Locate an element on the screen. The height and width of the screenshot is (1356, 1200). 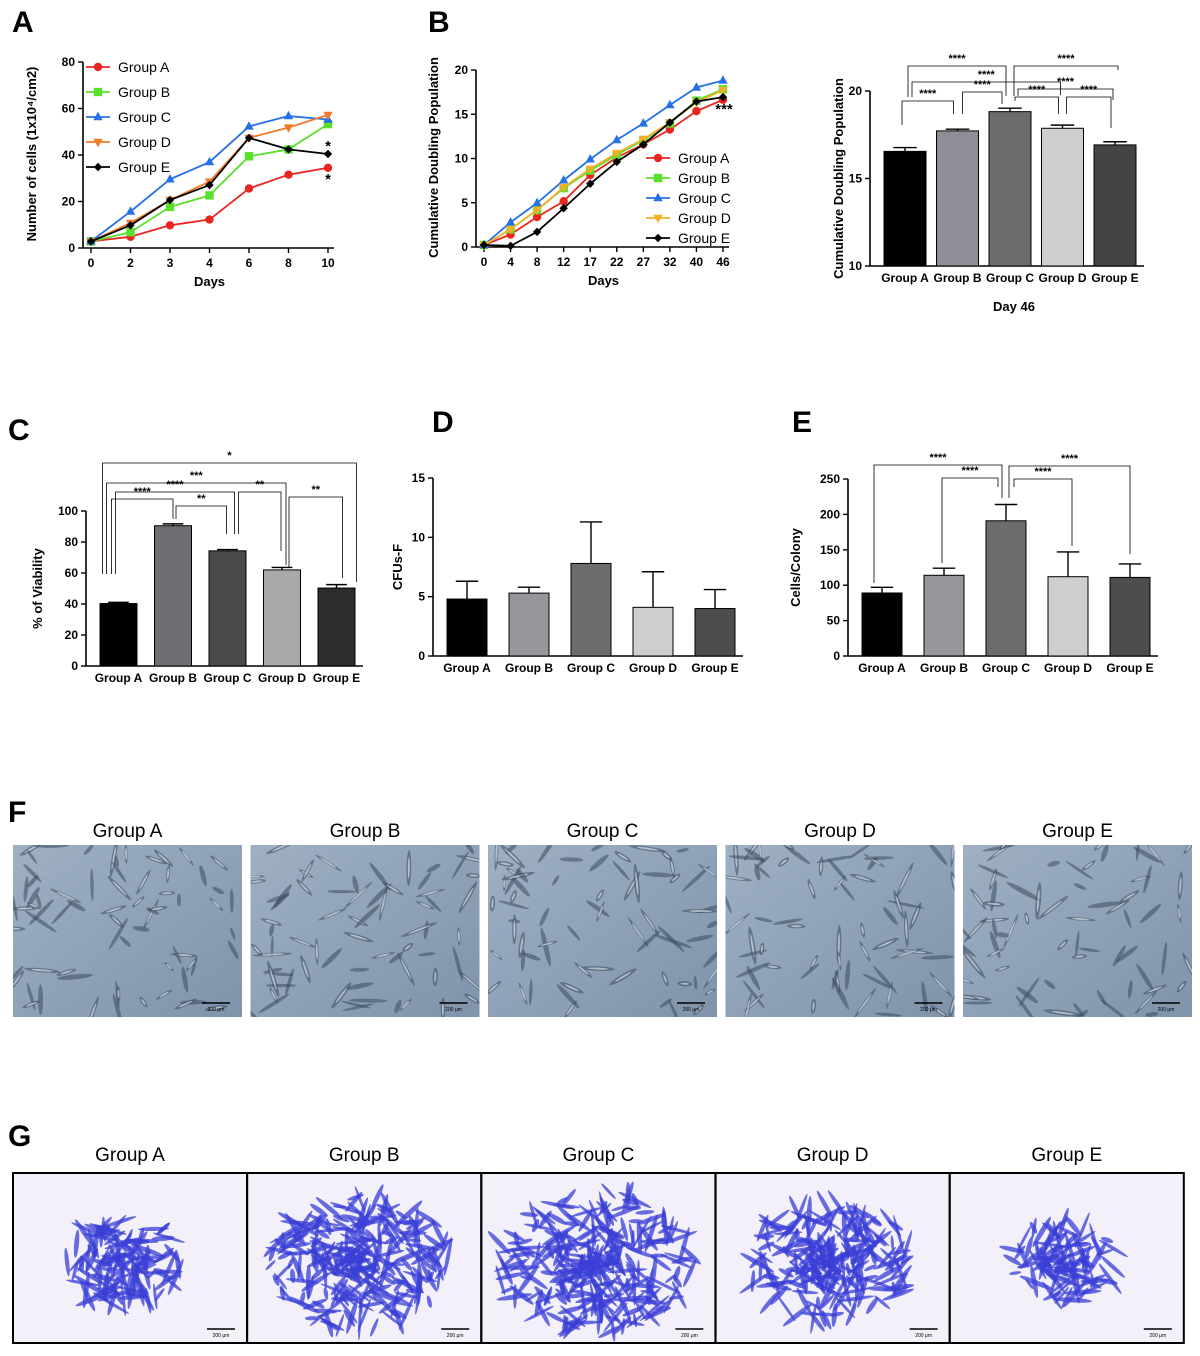
y-tick-label: 60 is located at coordinates (72, 573).